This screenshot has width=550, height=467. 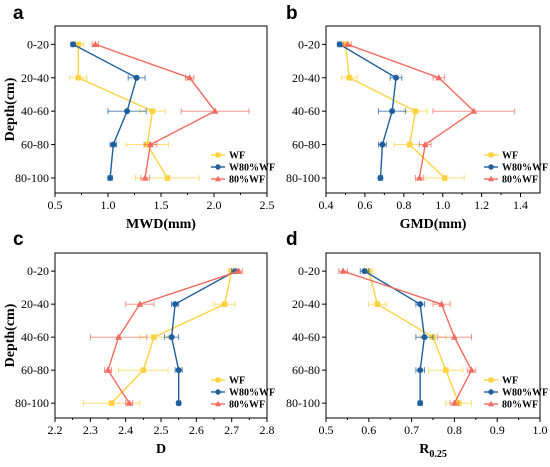 What do you see at coordinates (510, 381) in the screenshot?
I see `legend-label: WF` at bounding box center [510, 381].